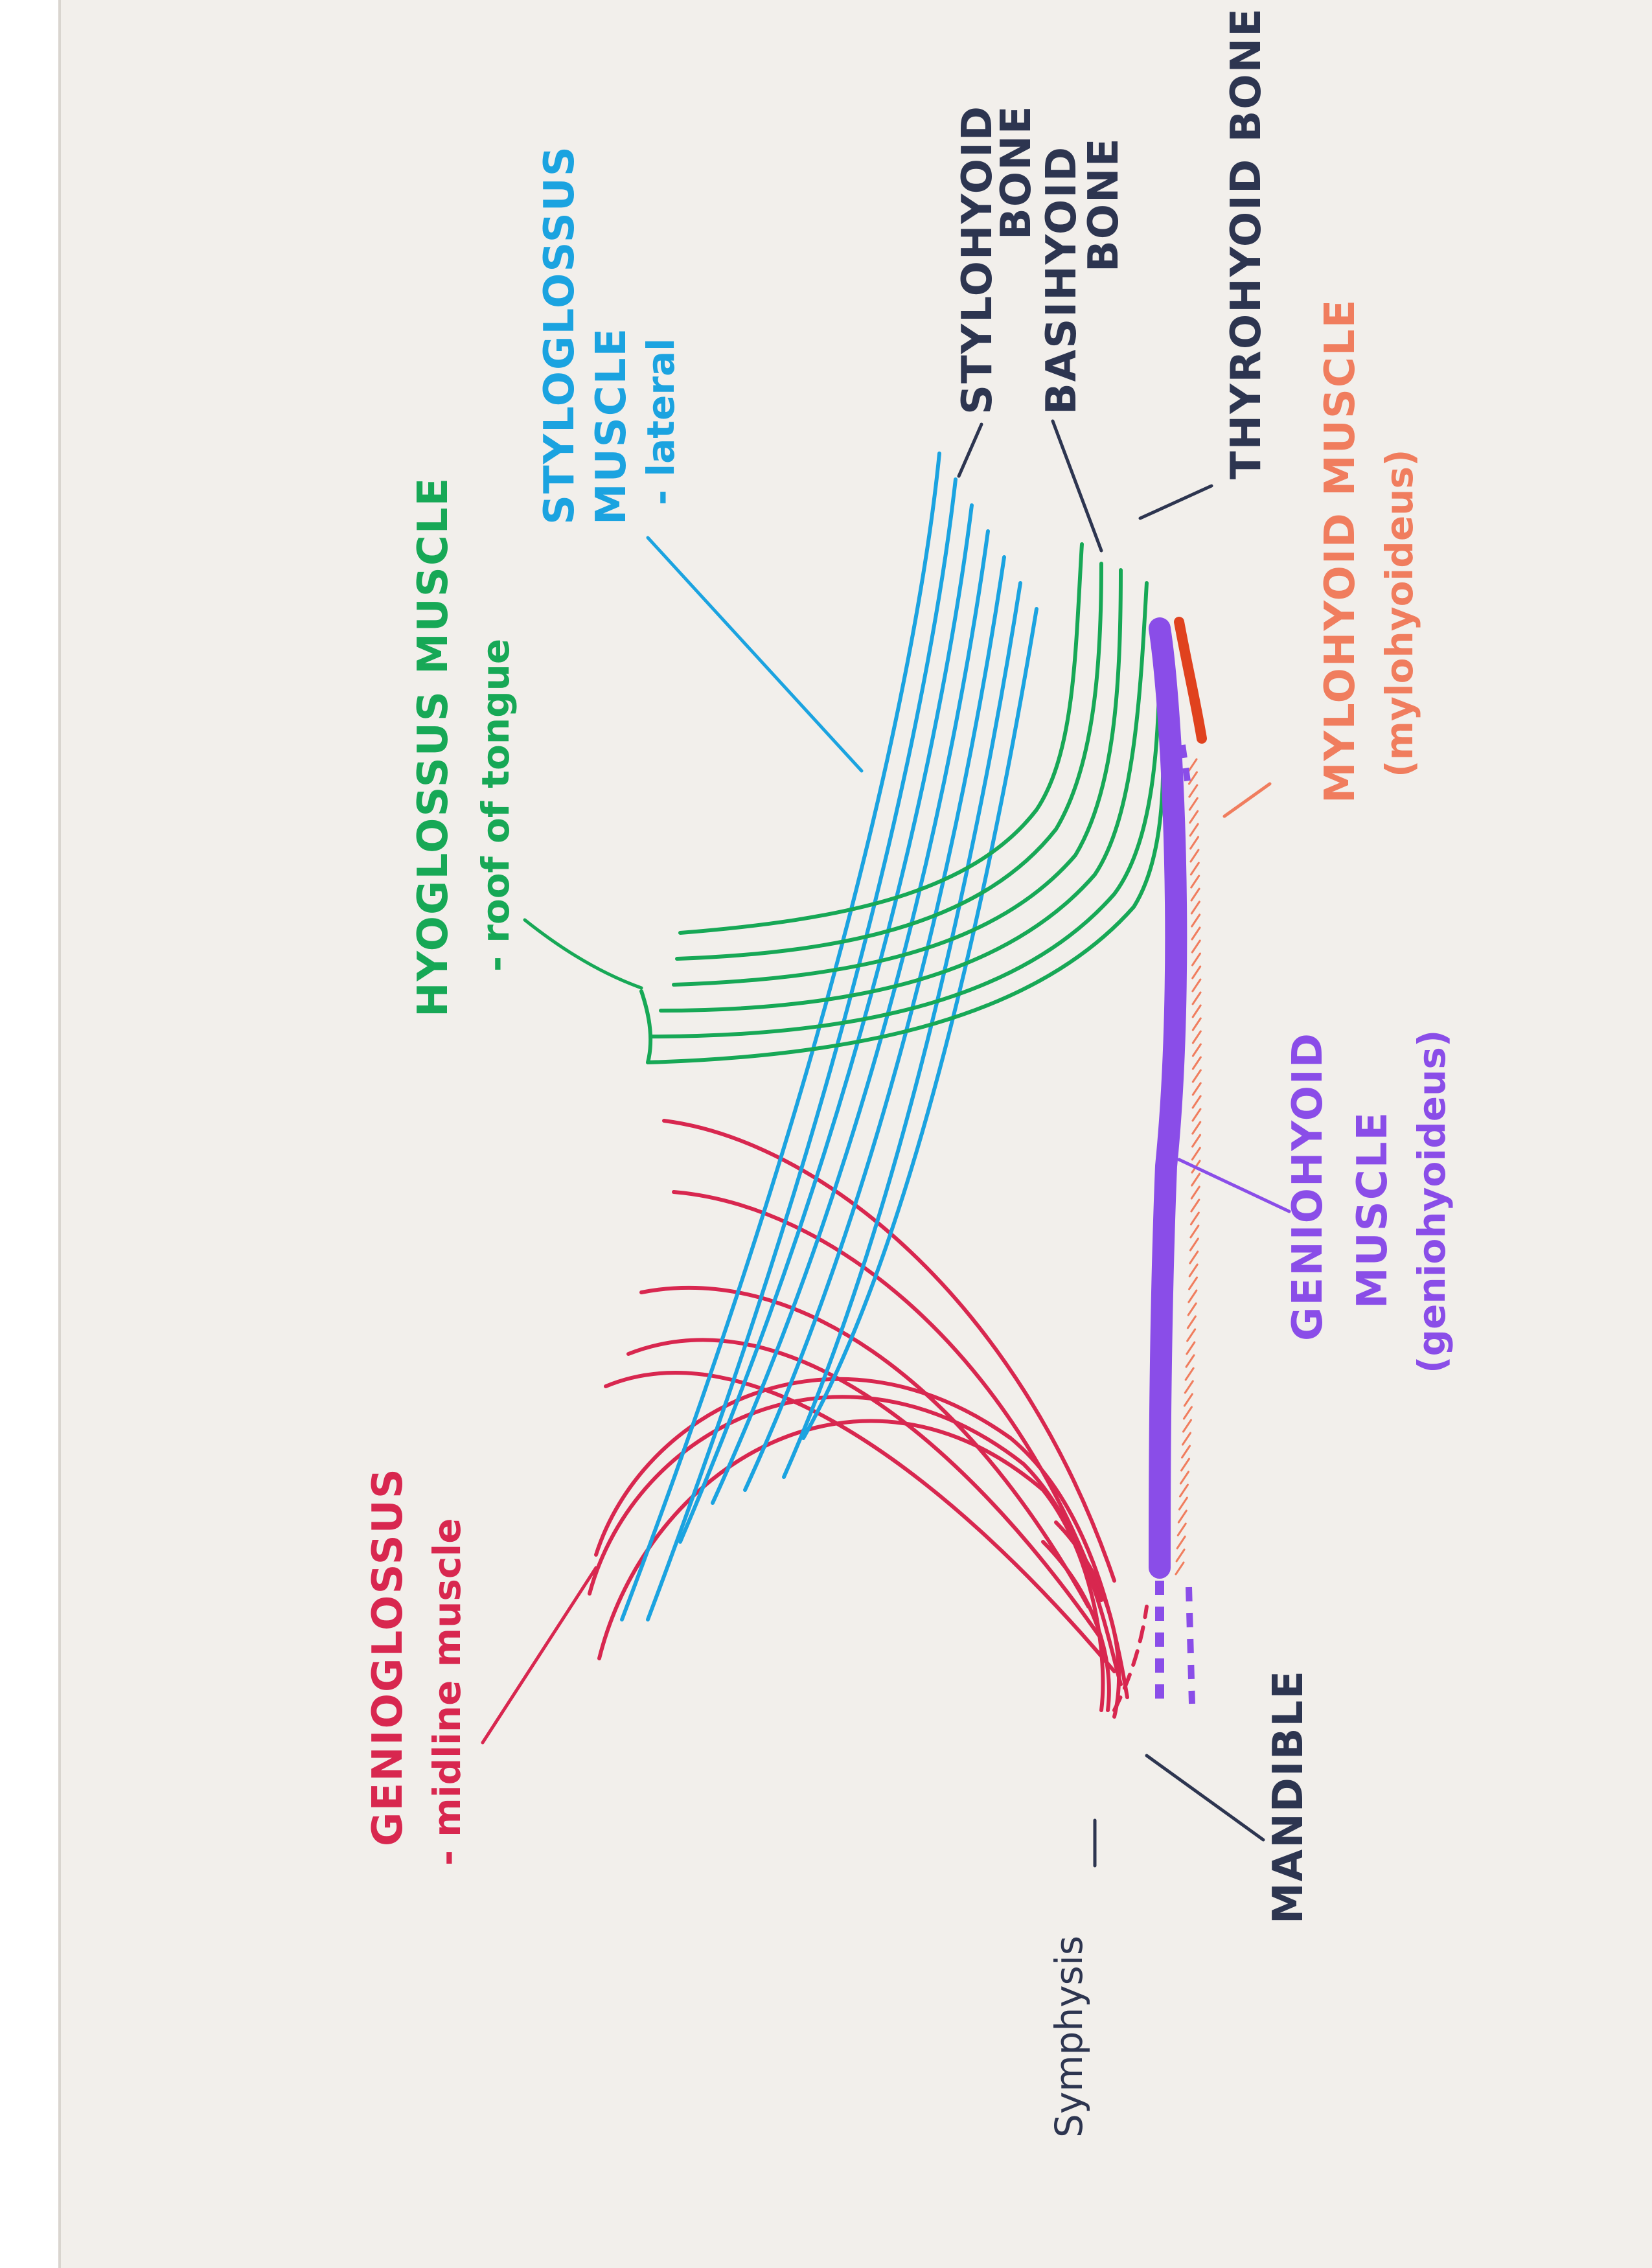  Describe the element at coordinates (1175, 502) in the screenshot. I see `leader-thyrohyoid` at that location.